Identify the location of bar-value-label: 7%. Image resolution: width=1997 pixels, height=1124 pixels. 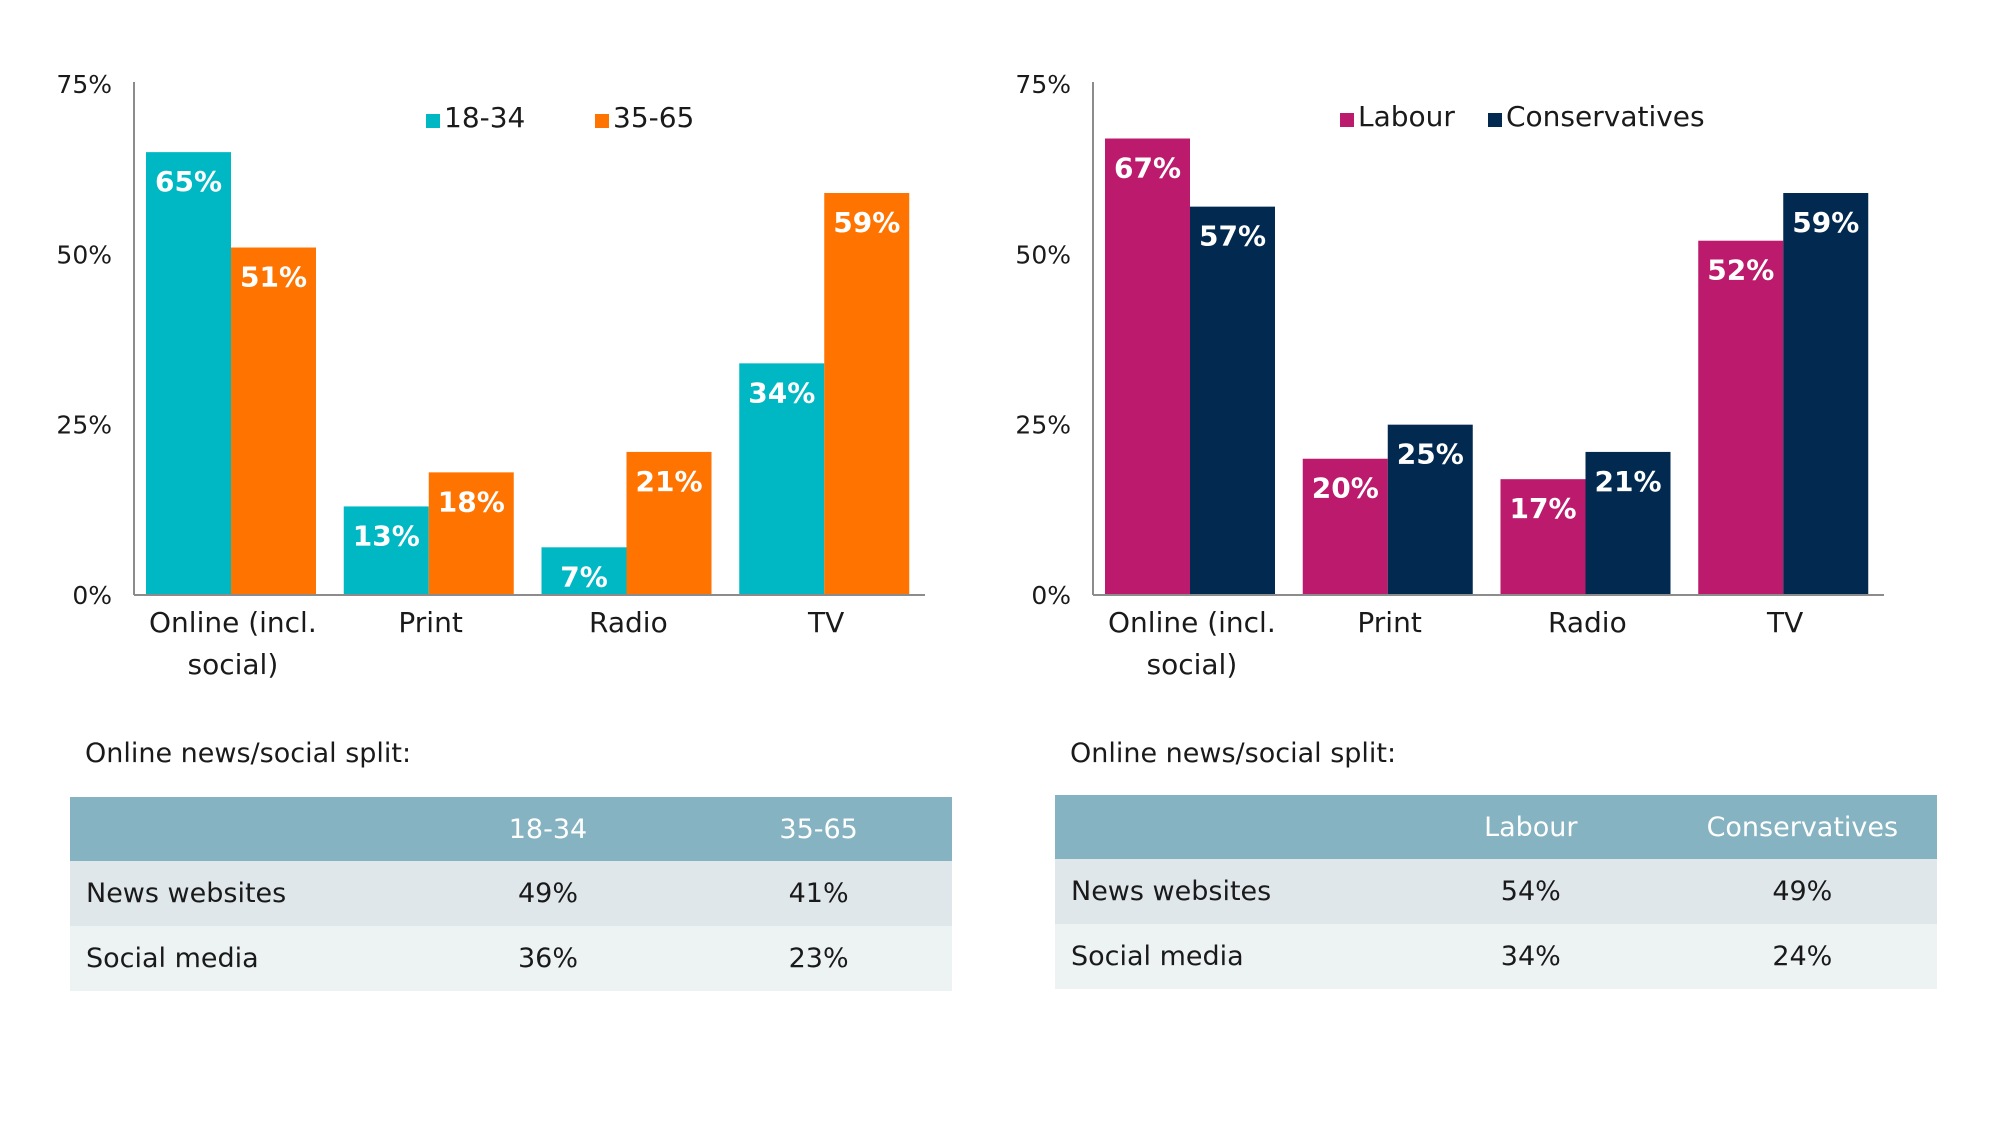
(584, 576).